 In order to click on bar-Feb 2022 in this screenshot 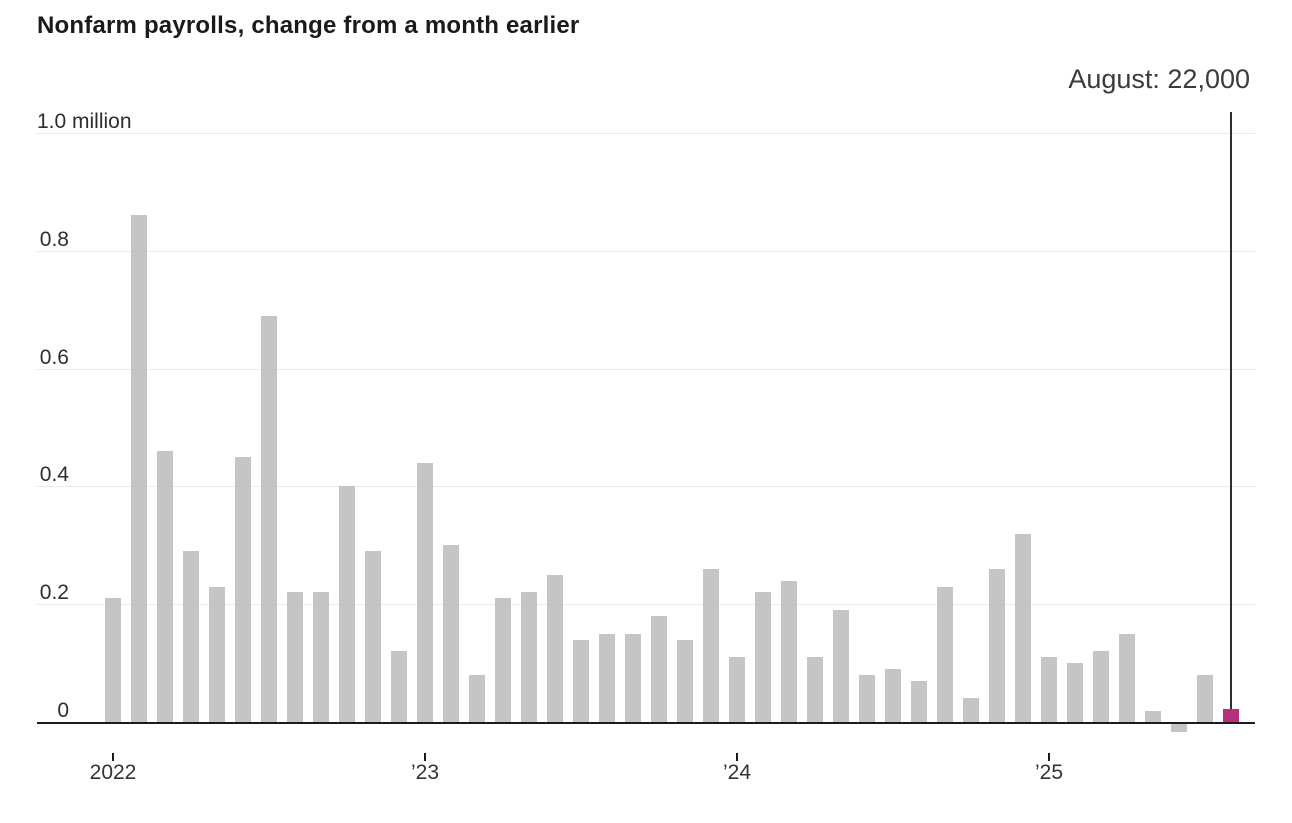, I will do `click(139, 468)`.